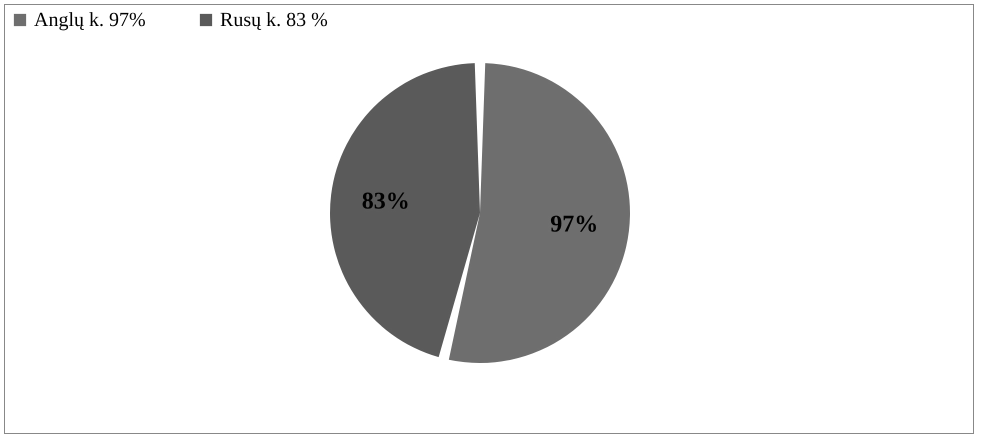 The width and height of the screenshot is (983, 441). I want to click on data-label: 97%, so click(574, 225).